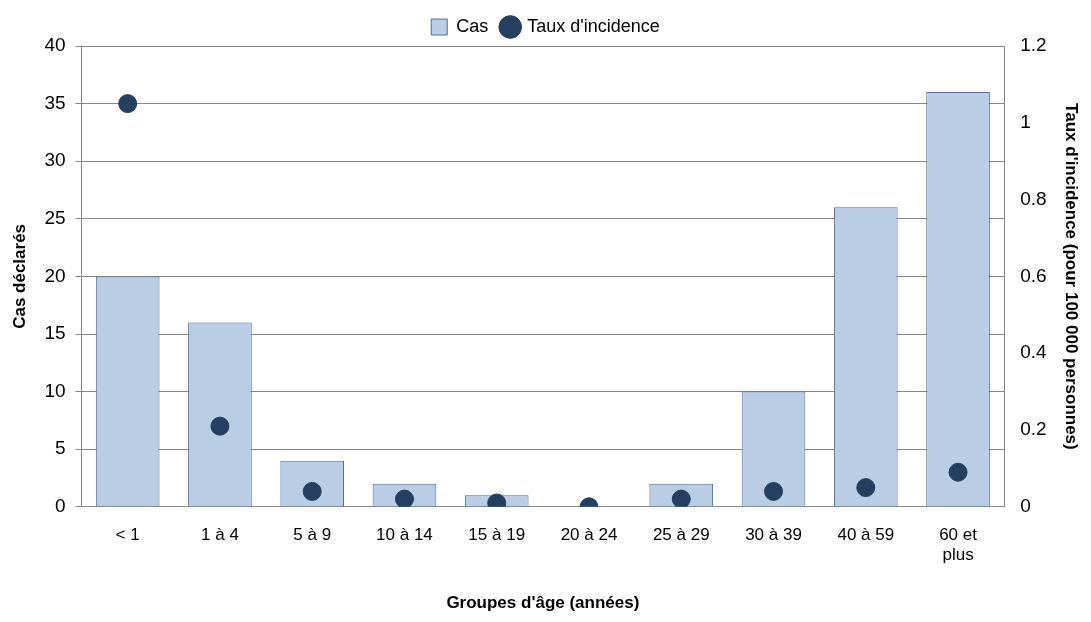 This screenshot has width=1091, height=622. I want to click on y-tick-label: 20, so click(55, 275).